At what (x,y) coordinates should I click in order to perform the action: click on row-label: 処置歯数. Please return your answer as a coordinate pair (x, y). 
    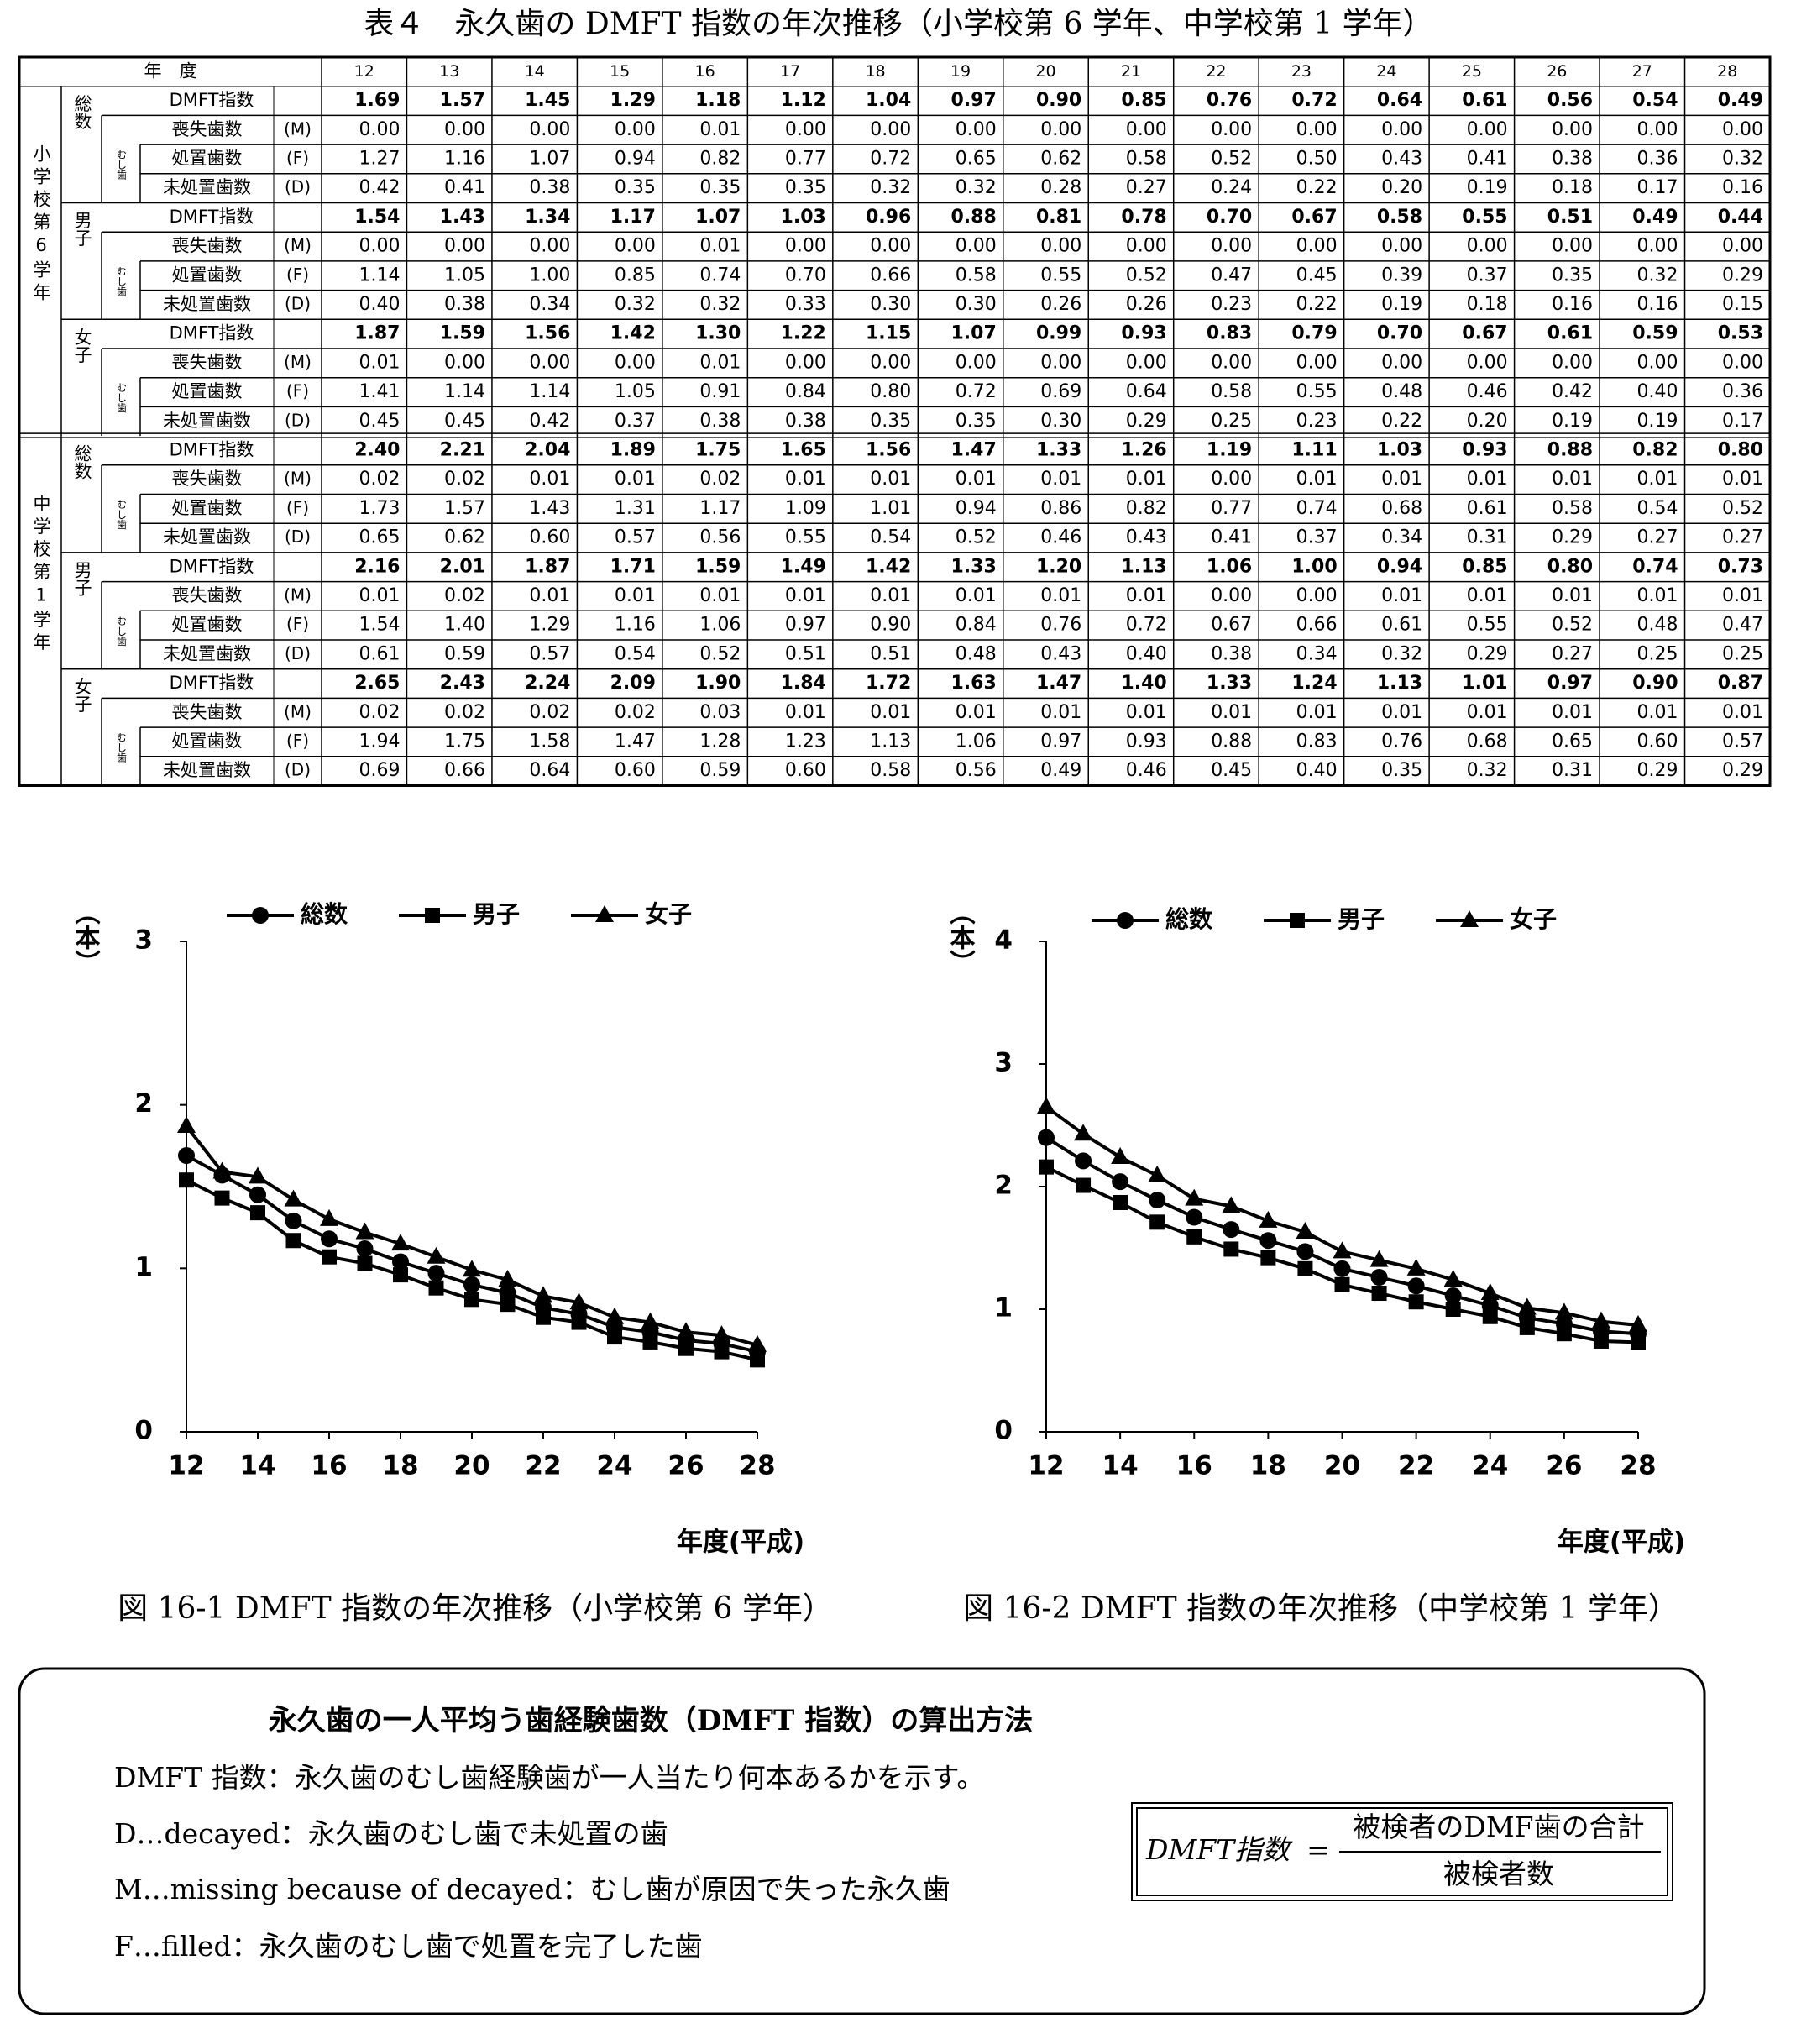
    Looking at the image, I should click on (207, 275).